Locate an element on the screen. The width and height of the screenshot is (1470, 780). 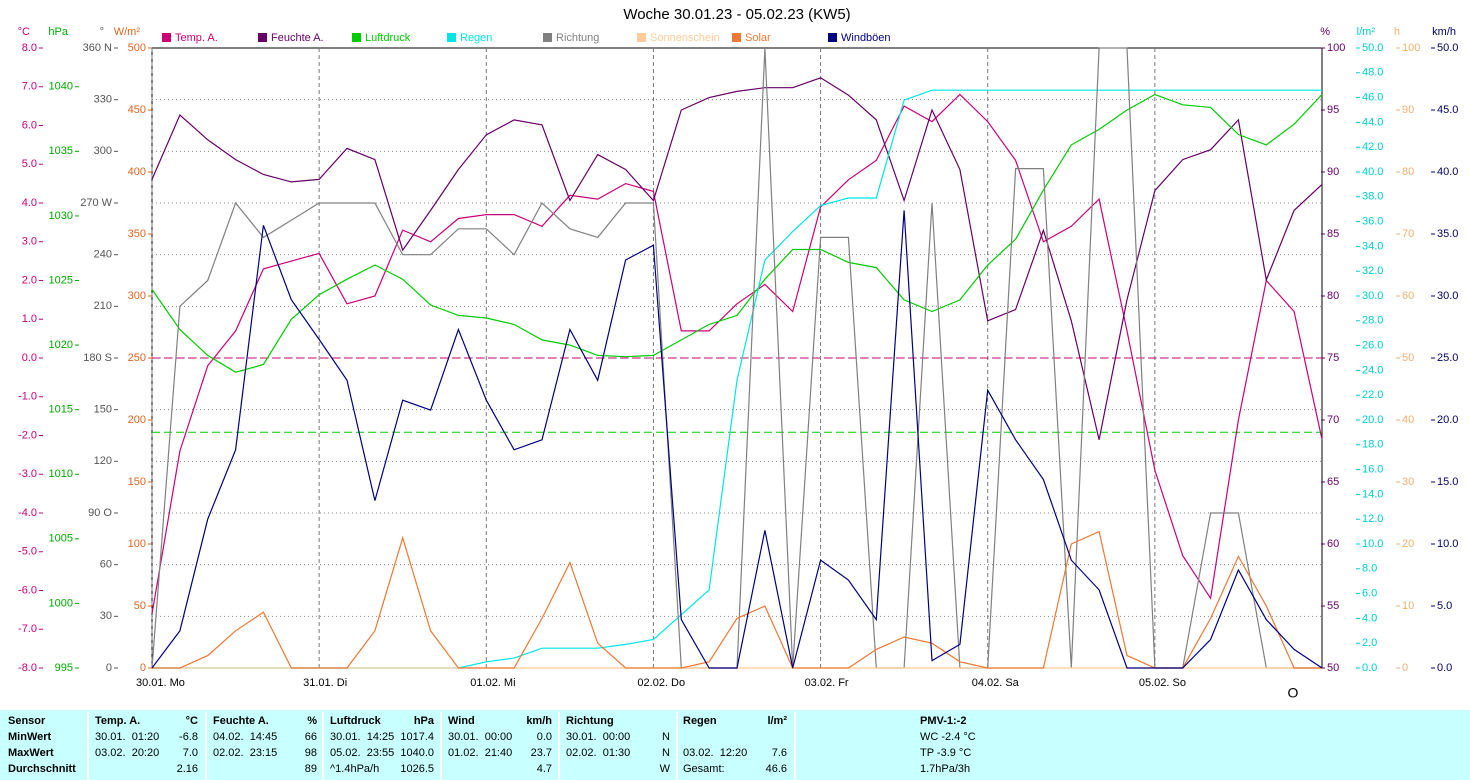
table-header: Wind is located at coordinates (461, 721).